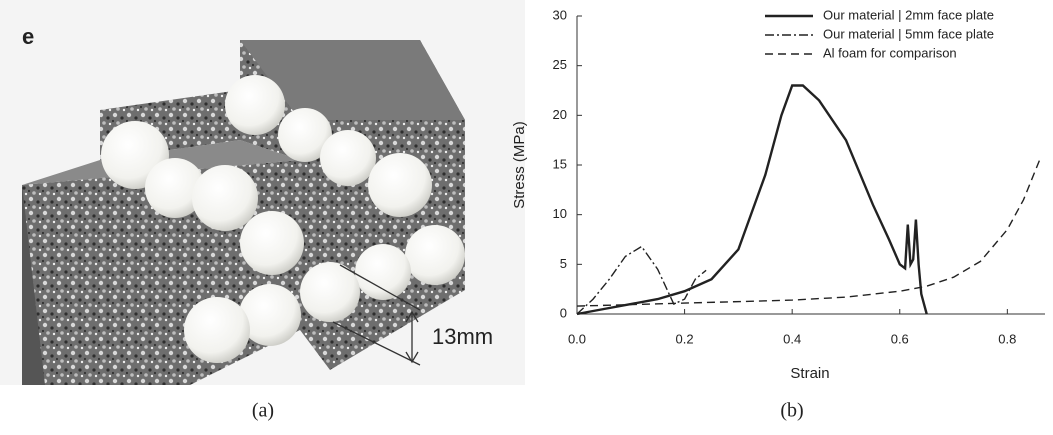 The image size is (1053, 435). What do you see at coordinates (519, 165) in the screenshot?
I see `y-axis-label: Stress (MPa)` at bounding box center [519, 165].